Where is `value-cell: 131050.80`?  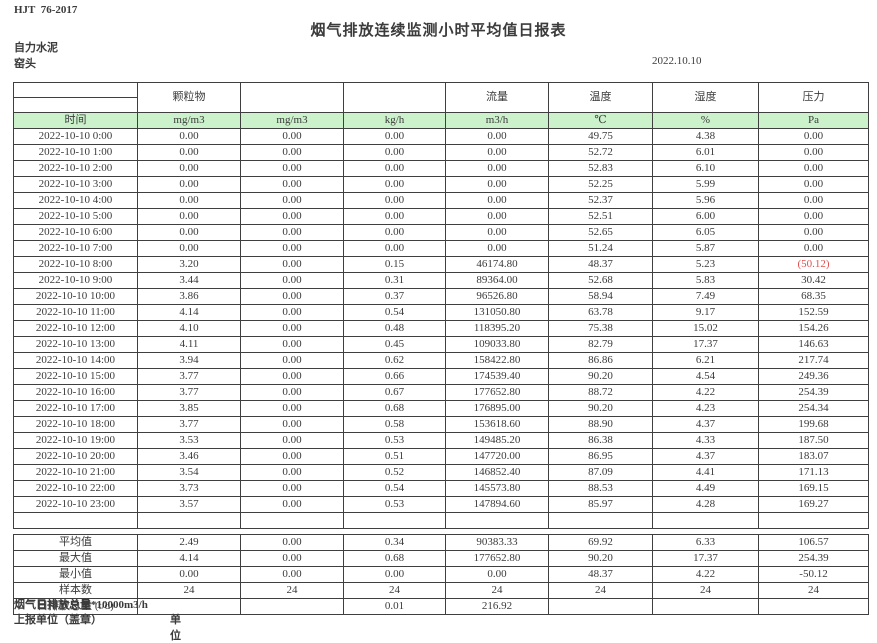 value-cell: 131050.80 is located at coordinates (497, 312).